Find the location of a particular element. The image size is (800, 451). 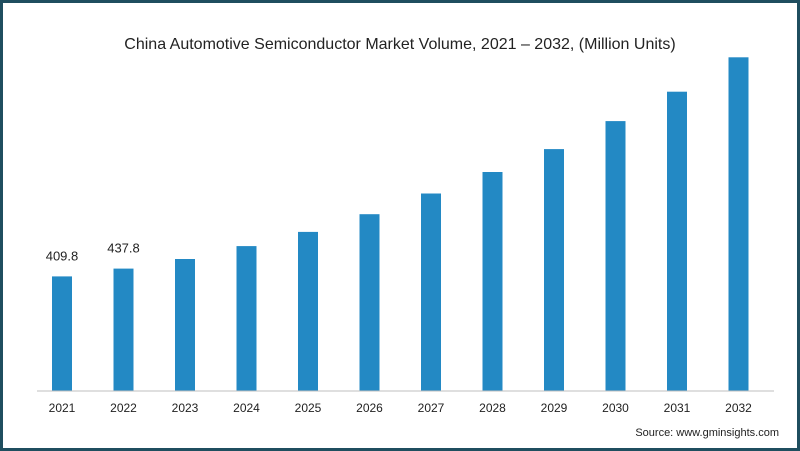

x-tick-label-2025: 2025 is located at coordinates (308, 408).